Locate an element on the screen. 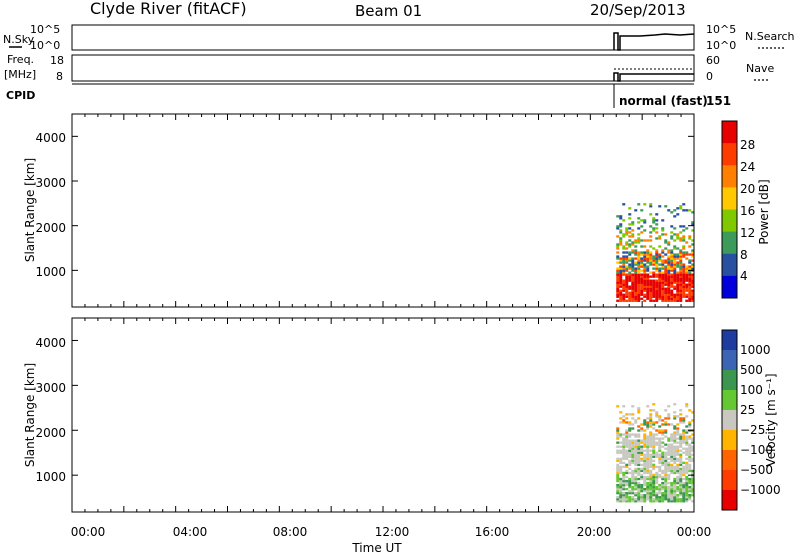 This screenshot has height=554, width=800. nsky-strip-frame is located at coordinates (383, 37).